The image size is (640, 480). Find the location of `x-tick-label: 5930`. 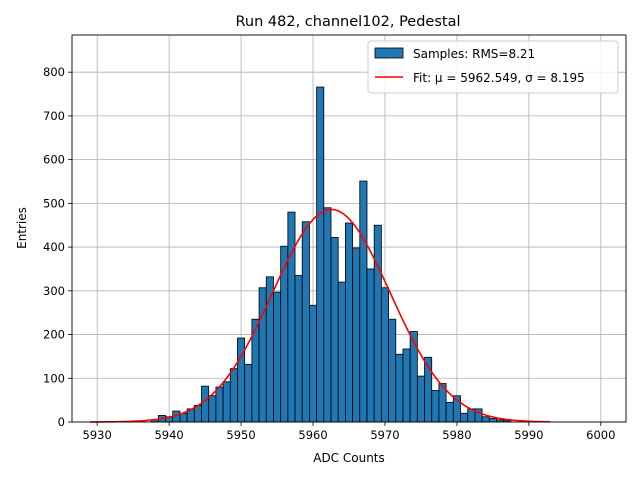

x-tick-label: 5930 is located at coordinates (97, 435).